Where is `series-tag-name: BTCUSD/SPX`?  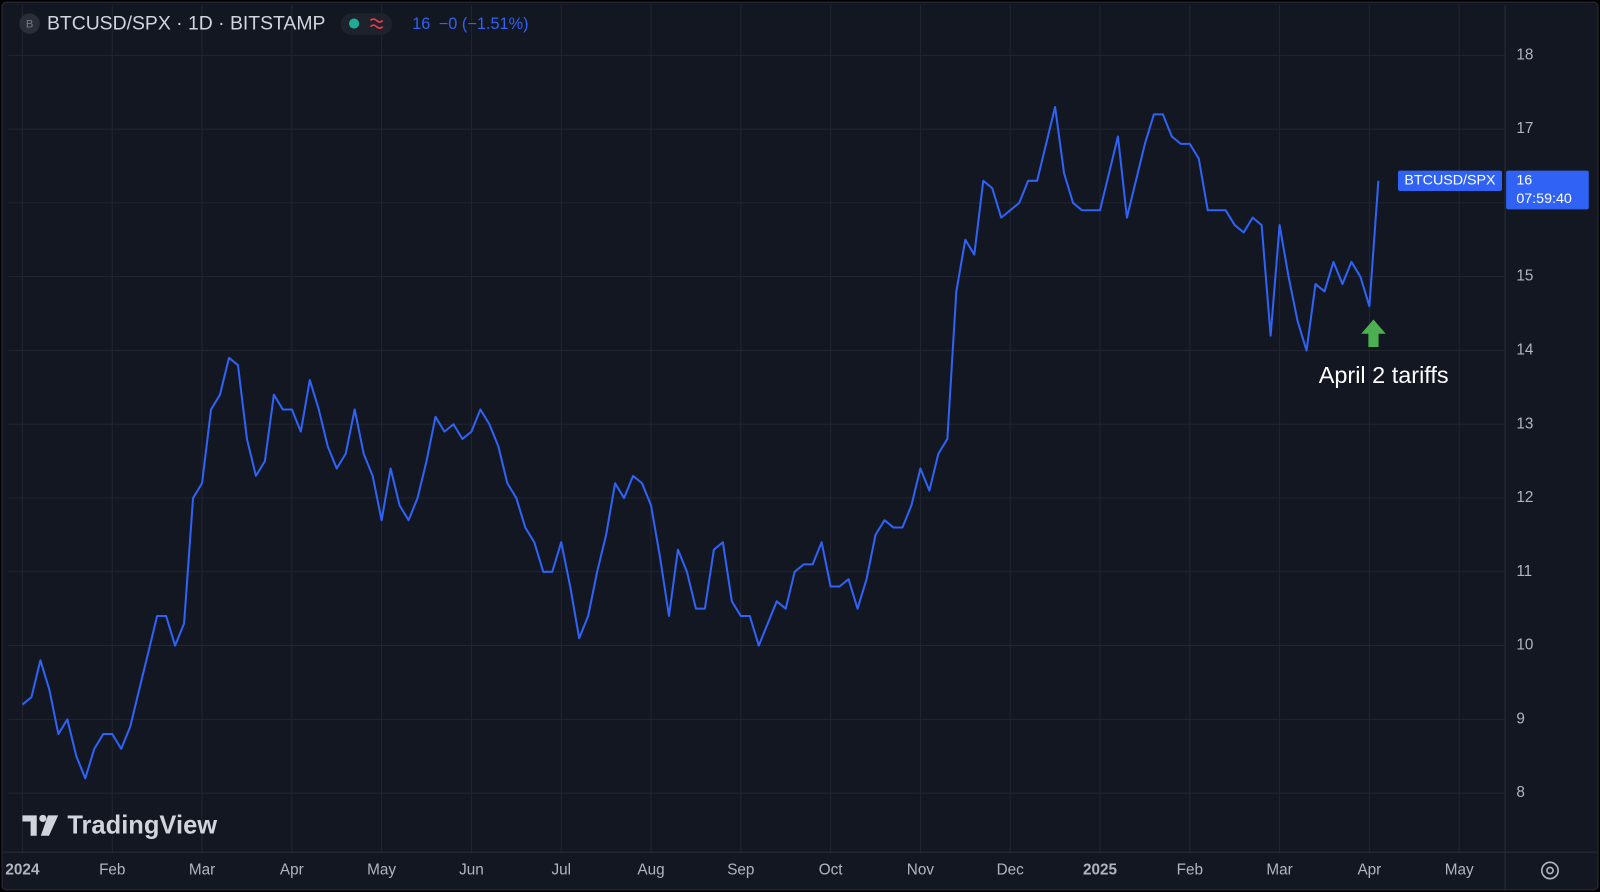
series-tag-name: BTCUSD/SPX is located at coordinates (1450, 181).